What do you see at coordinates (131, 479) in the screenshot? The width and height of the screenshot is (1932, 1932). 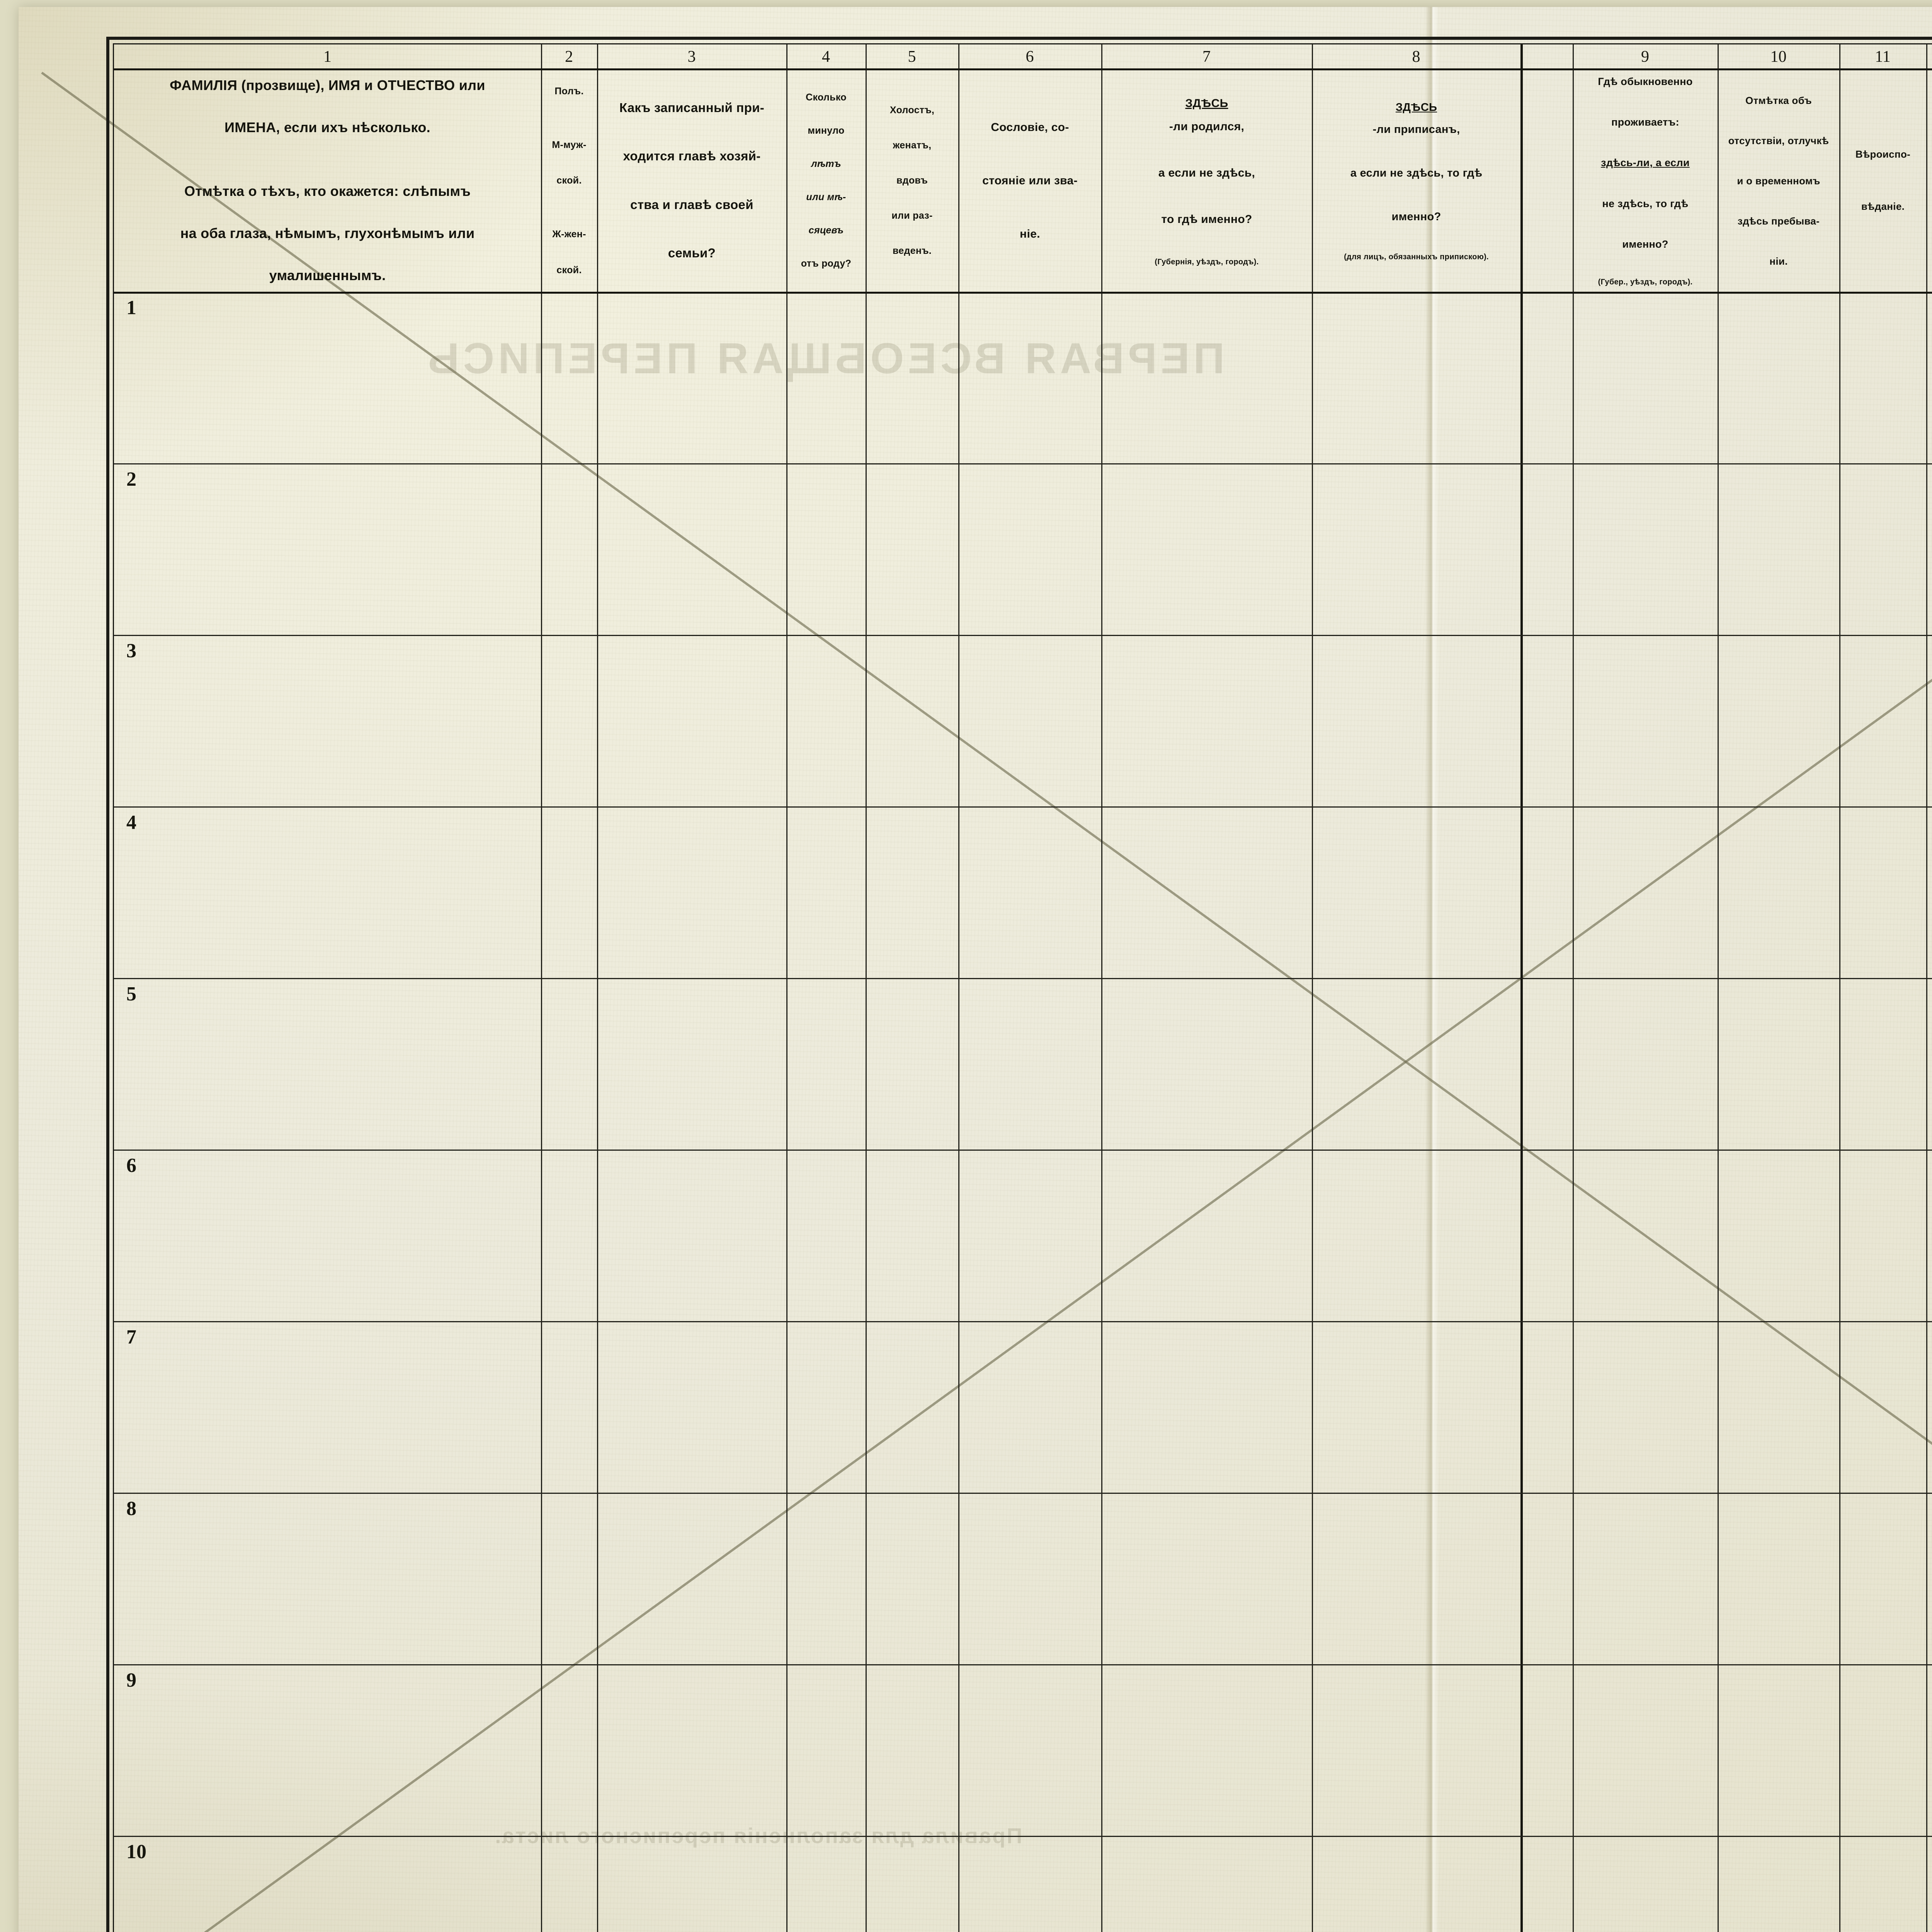 I see `row-number: 2` at bounding box center [131, 479].